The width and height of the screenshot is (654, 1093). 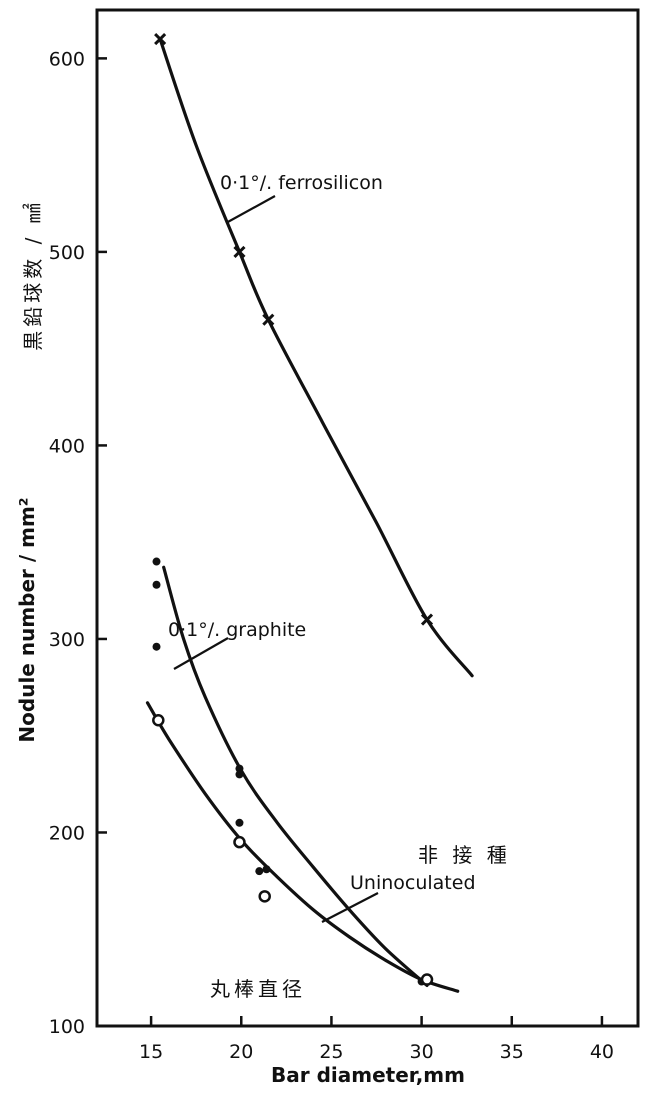 What do you see at coordinates (67, 59) in the screenshot?
I see `y-tick-label: 600` at bounding box center [67, 59].